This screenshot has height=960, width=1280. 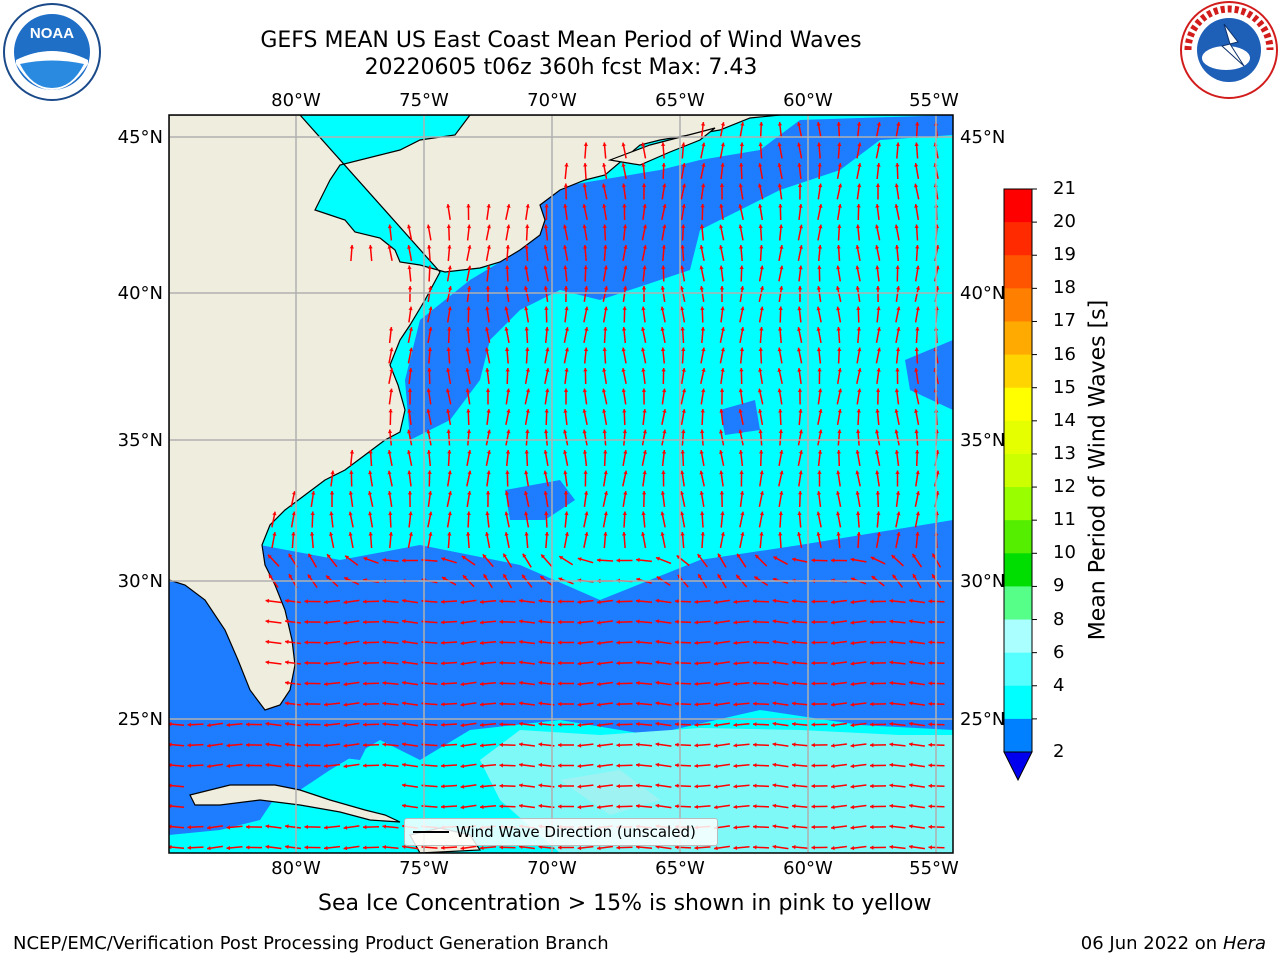 What do you see at coordinates (1064, 222) in the screenshot?
I see `colorbar-tick-label: 20` at bounding box center [1064, 222].